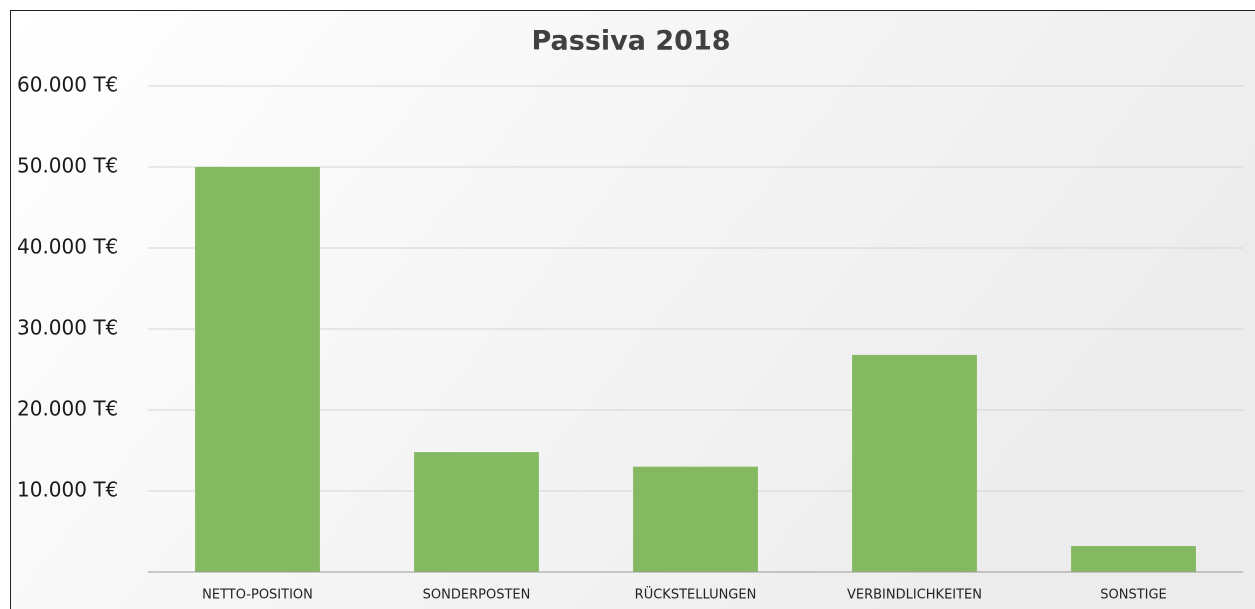 The height and width of the screenshot is (609, 1255). What do you see at coordinates (1133, 595) in the screenshot?
I see `x-tick-label: SONSTIGE` at bounding box center [1133, 595].